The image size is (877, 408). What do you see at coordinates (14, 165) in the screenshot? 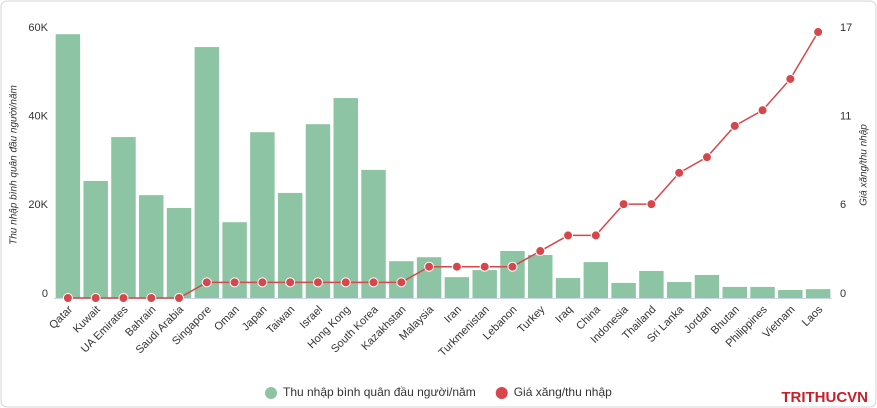
I see `y-axis-title: Thu nhập bình quân đầu người/năm` at bounding box center [14, 165].